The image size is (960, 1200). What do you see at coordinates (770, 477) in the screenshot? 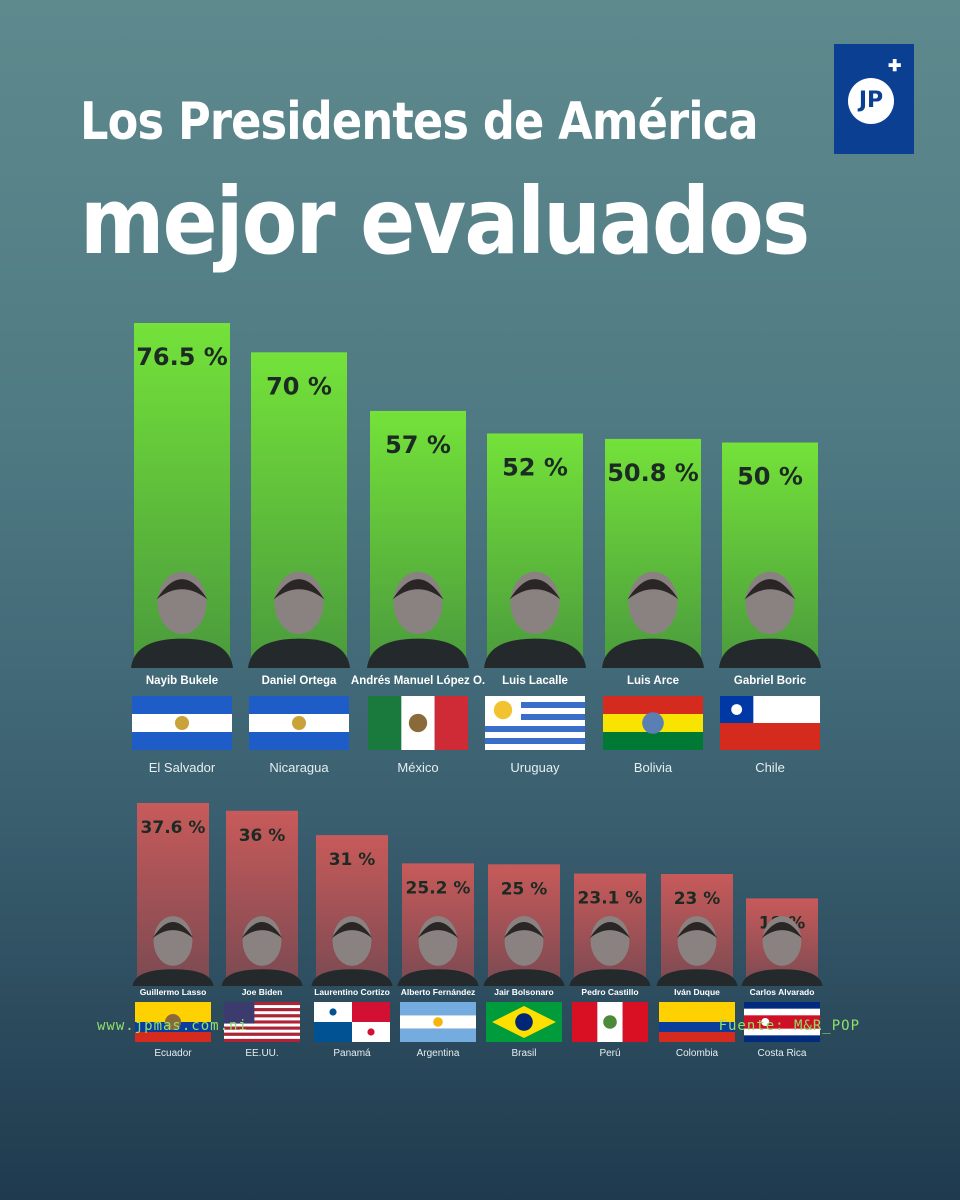
I see `value-label: 50 %` at bounding box center [770, 477].